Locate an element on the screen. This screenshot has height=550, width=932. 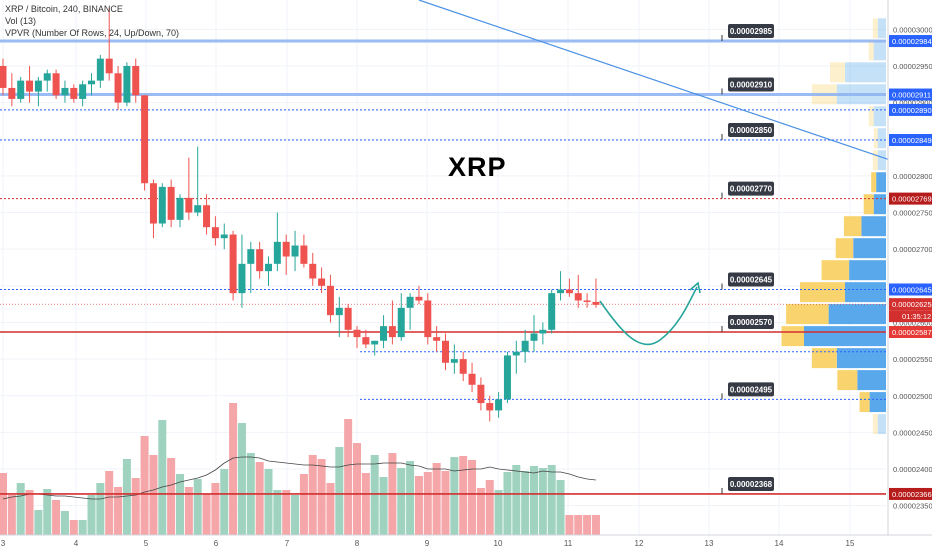
level-callout: 0.00002770 is located at coordinates (747, 190).